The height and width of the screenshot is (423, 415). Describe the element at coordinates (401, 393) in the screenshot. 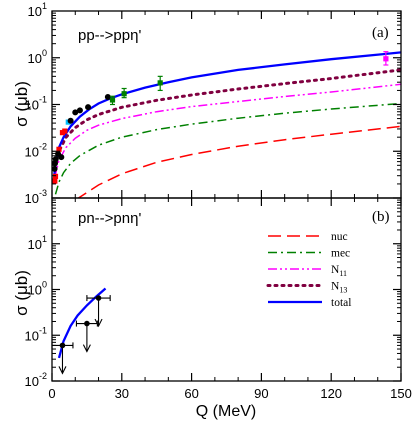

I see `x-tick-label: 150` at that location.